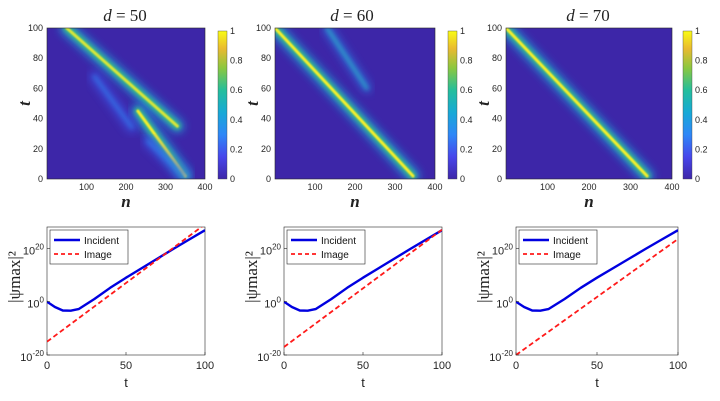 This screenshot has width=720, height=401. I want to click on line-panel-1: 0 50 100 1020 100 10-20 t |ψmax|² Incident Image, so click(109, 308).